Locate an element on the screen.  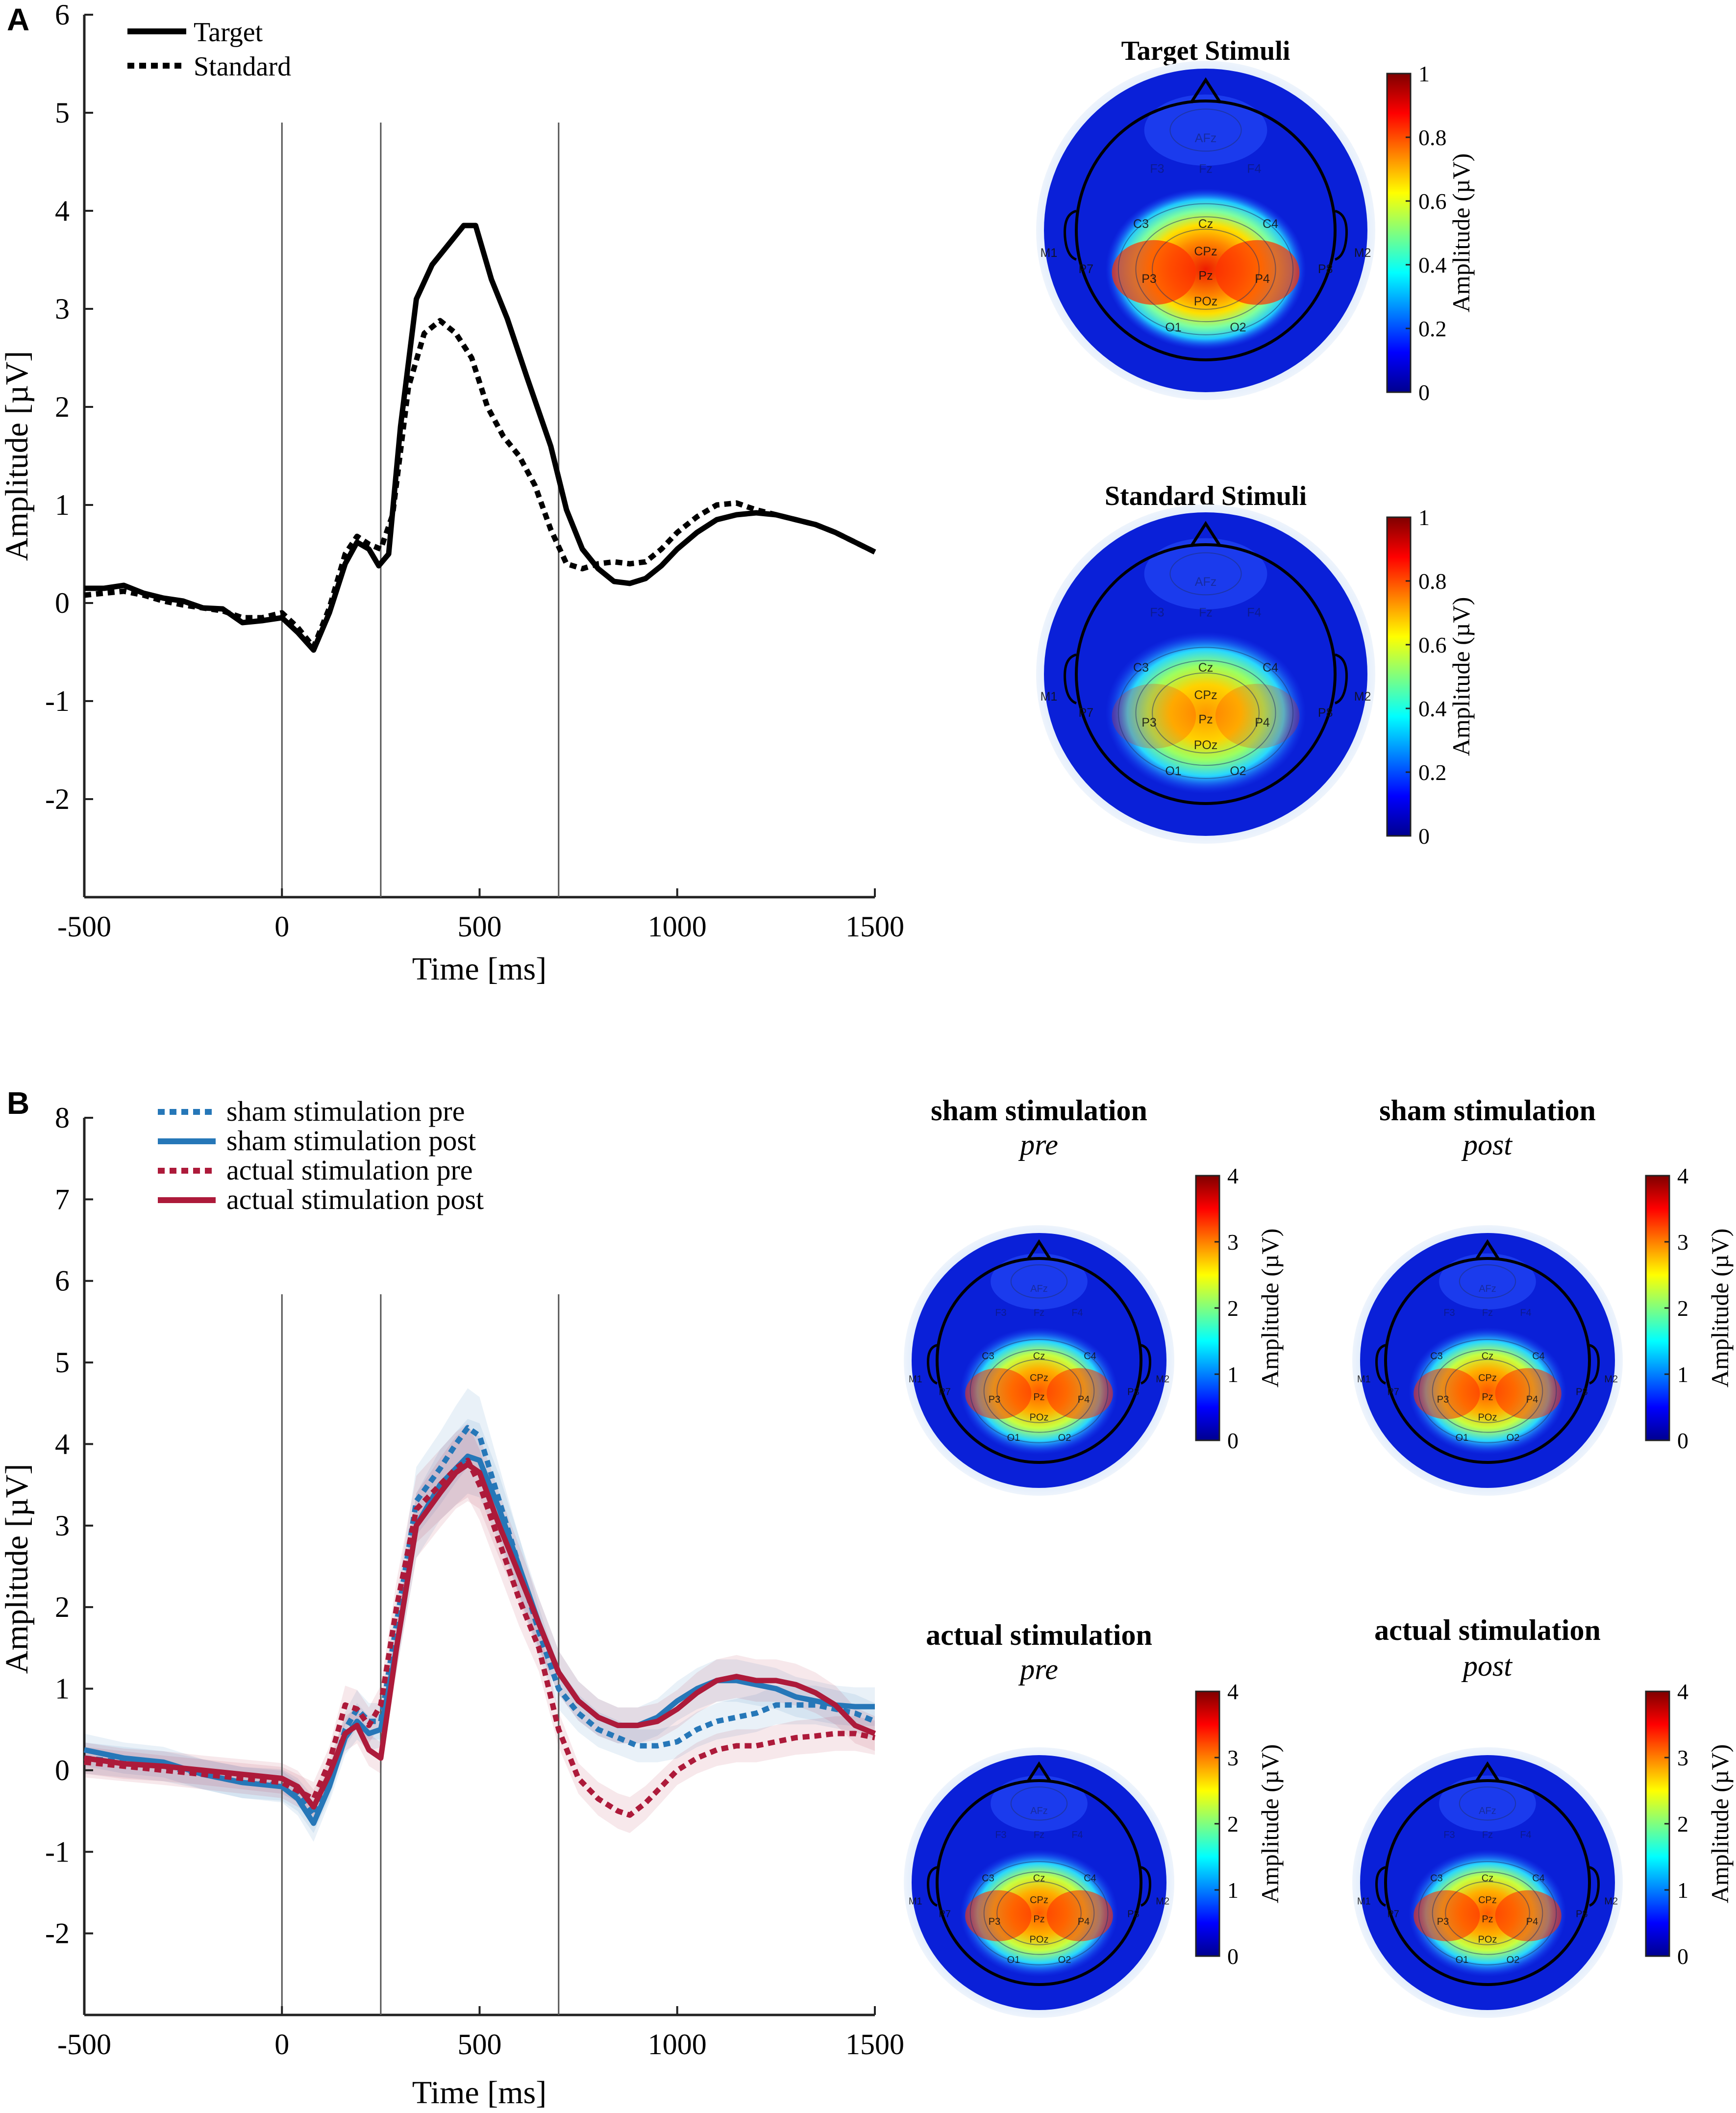
topo-sham-post-subtitle: post is located at coordinates (1487, 1145).